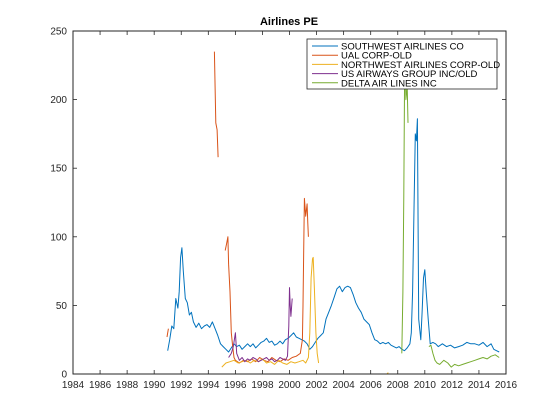  I want to click on x-tick-label: 2000, so click(289, 385).